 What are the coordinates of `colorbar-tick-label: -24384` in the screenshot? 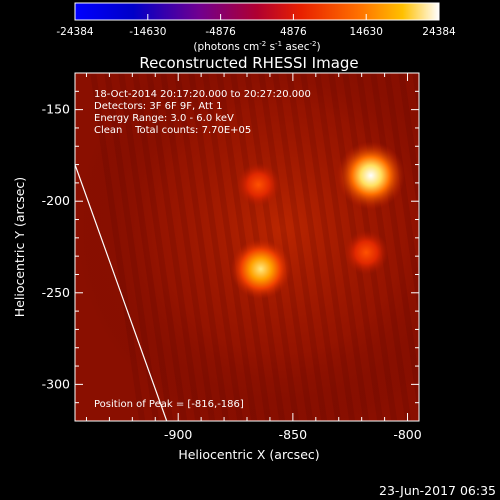 It's located at (75, 32).